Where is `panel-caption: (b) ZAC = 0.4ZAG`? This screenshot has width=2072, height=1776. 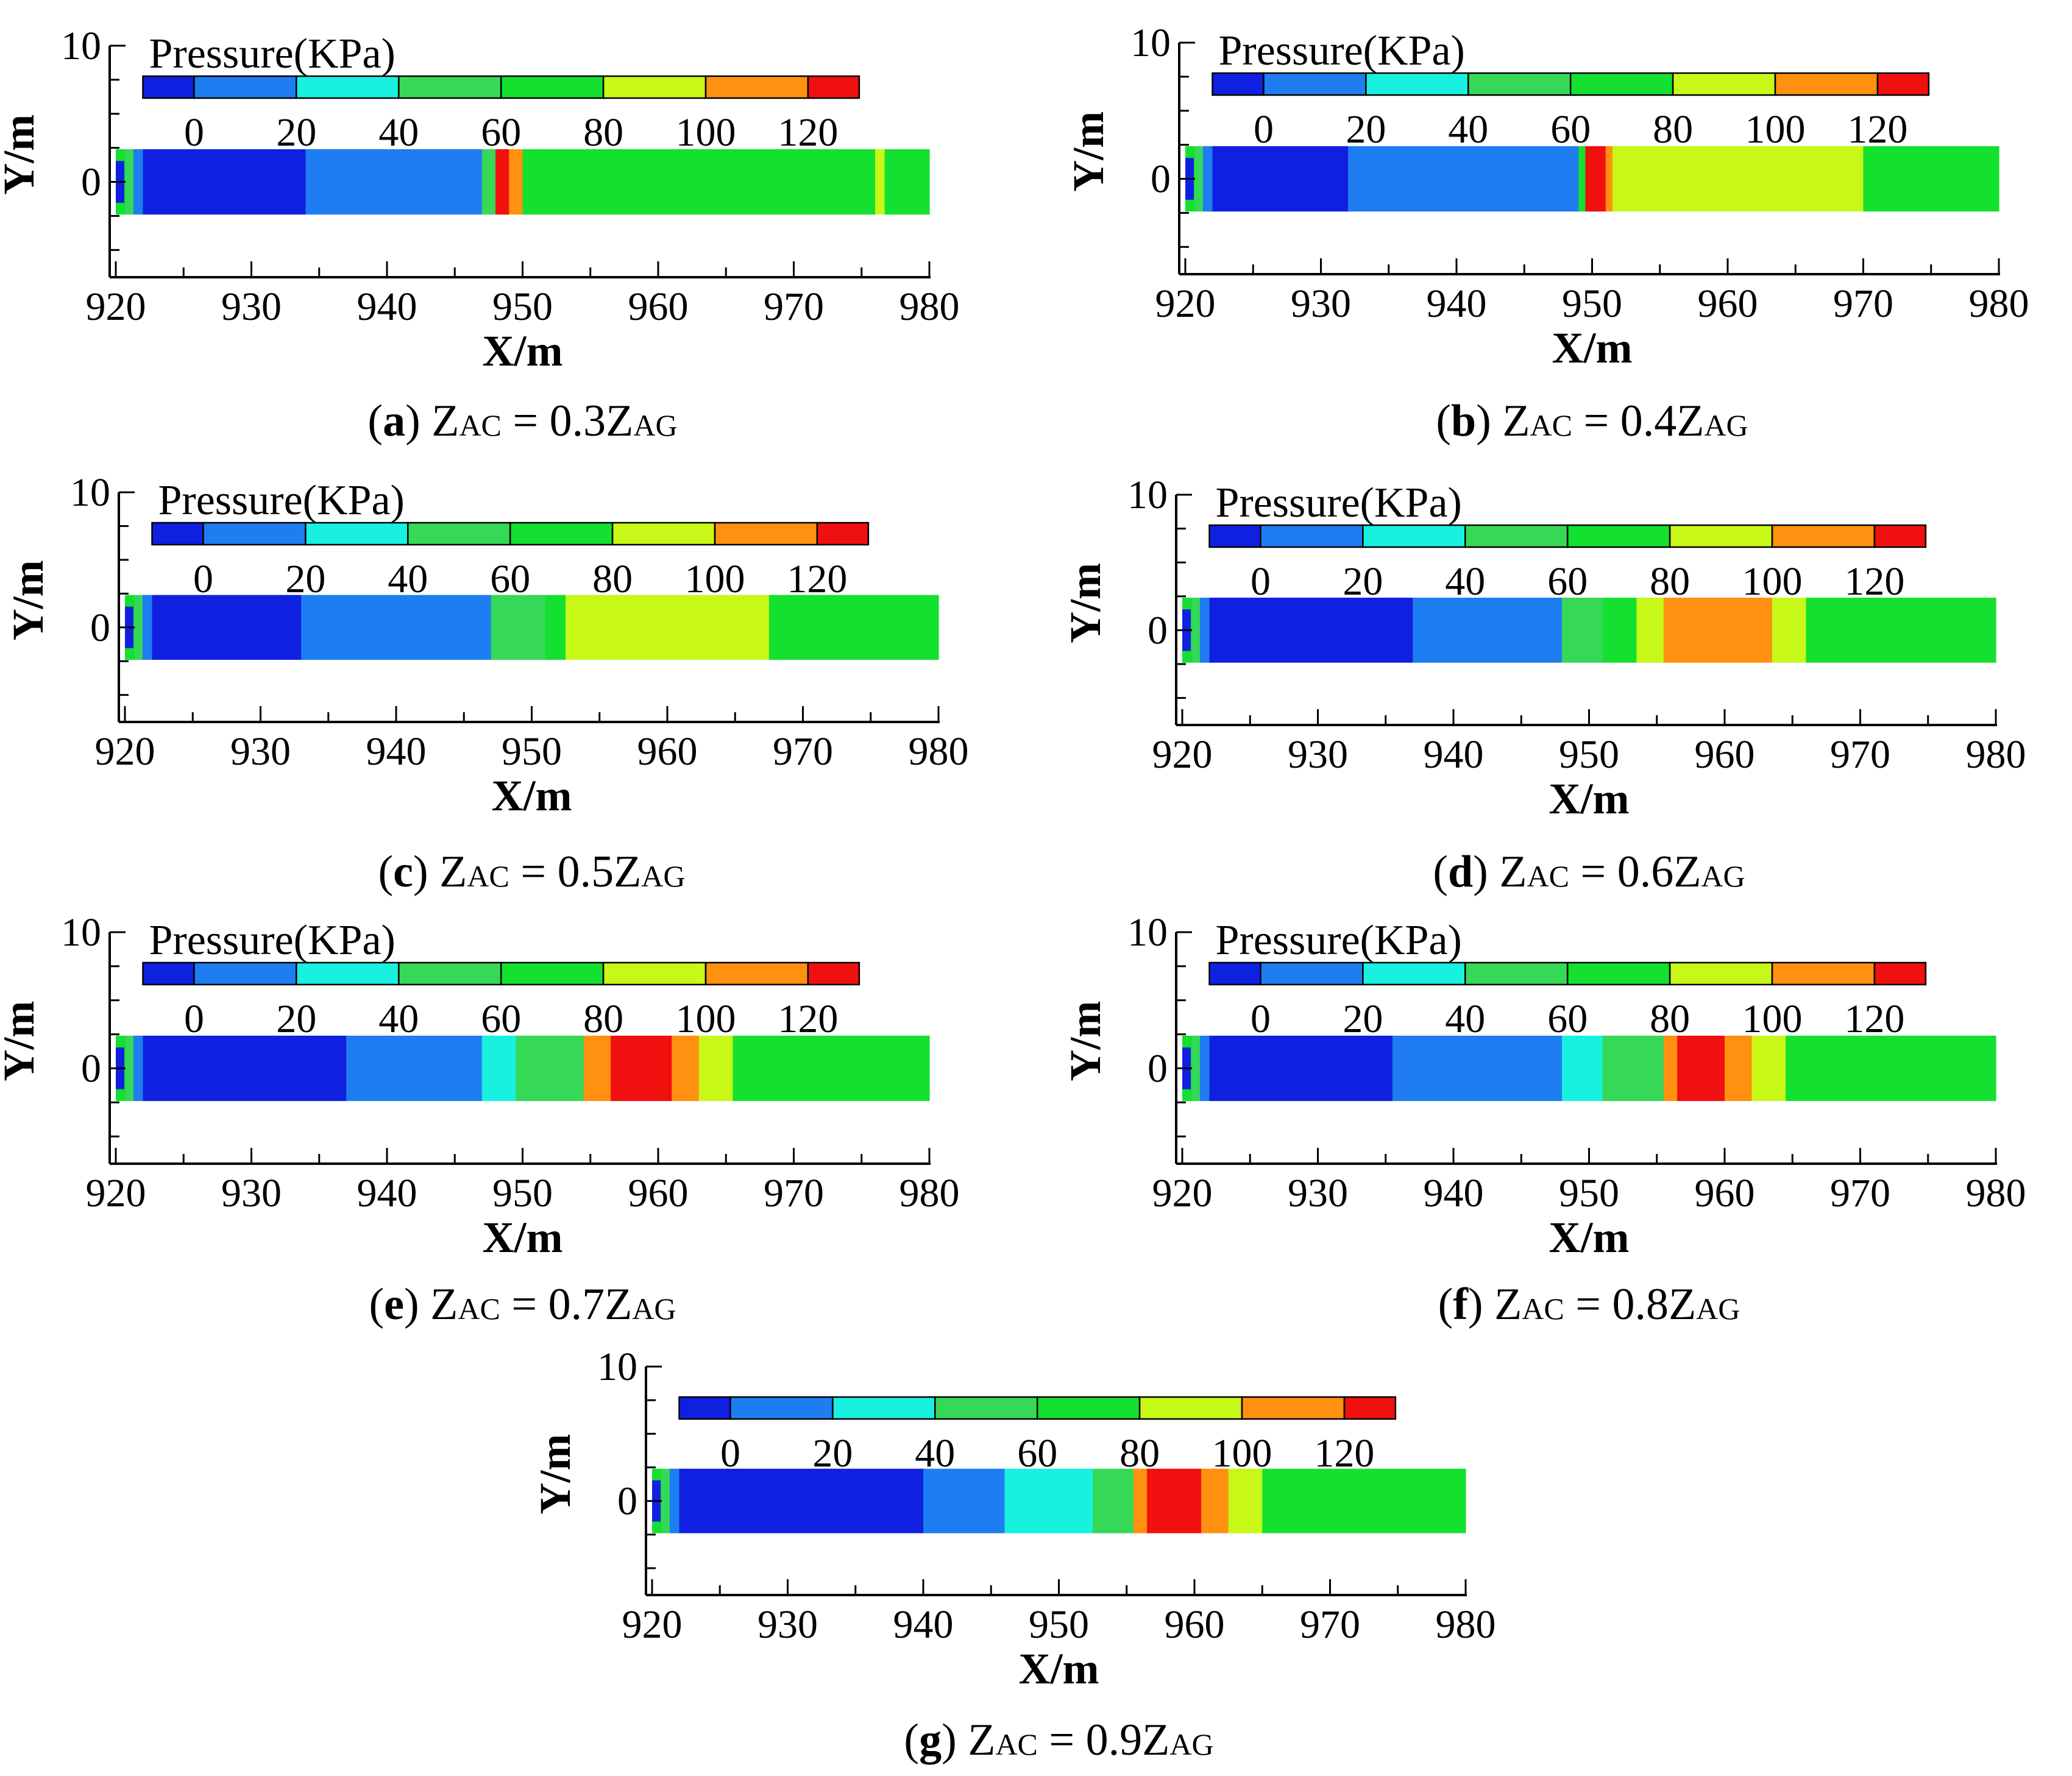
panel-caption: (b) ZAC = 0.4ZAG is located at coordinates (1592, 421).